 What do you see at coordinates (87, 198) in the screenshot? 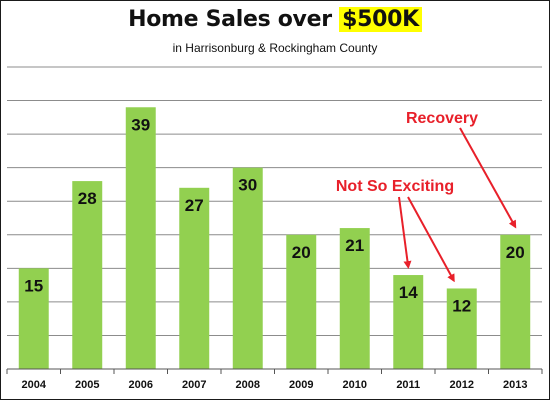
I see `data-label-2005: 28` at bounding box center [87, 198].